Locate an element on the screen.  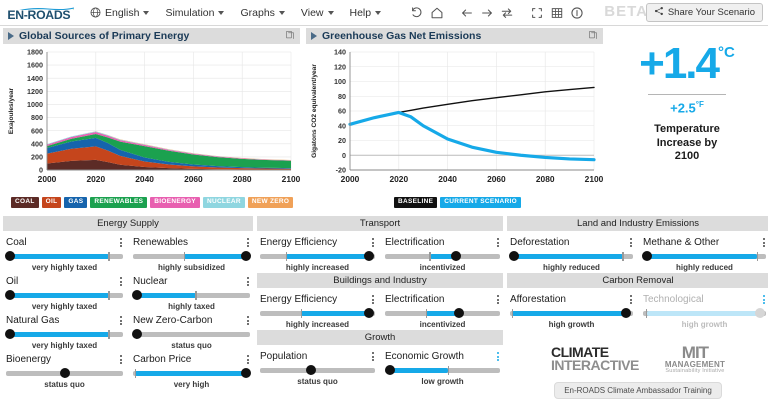
slider-bioenergy: Bioenergy status quo is located at coordinates (64, 370).